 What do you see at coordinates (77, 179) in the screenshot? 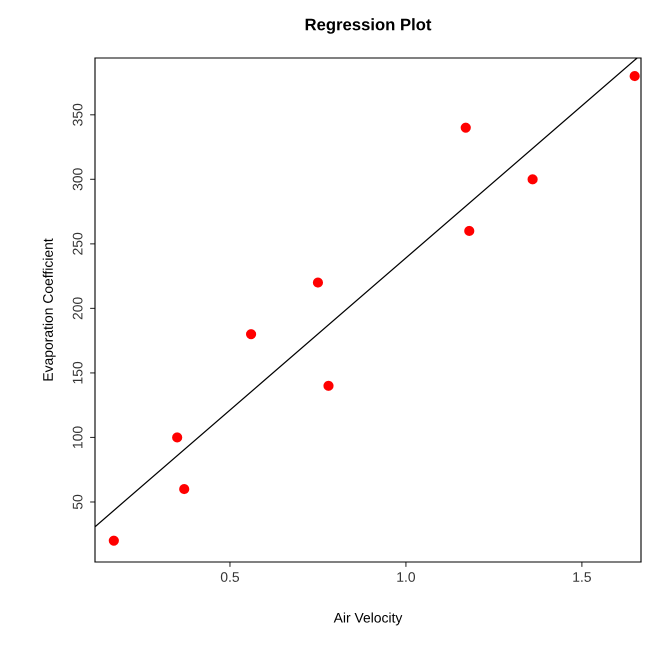
I see `y-tick-label: 300` at bounding box center [77, 179].